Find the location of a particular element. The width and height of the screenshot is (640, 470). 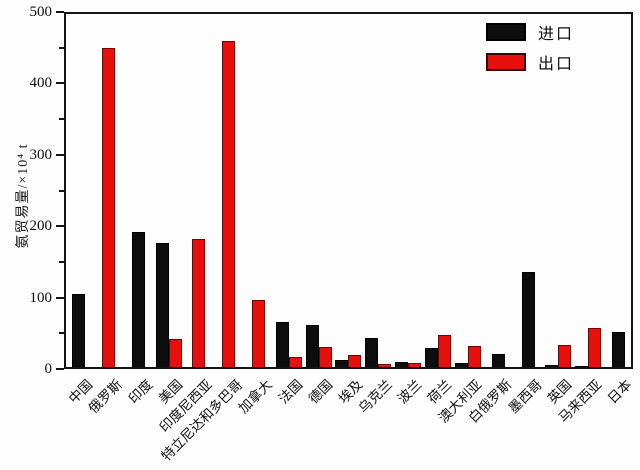

legend-item: 进口 is located at coordinates (530, 32).